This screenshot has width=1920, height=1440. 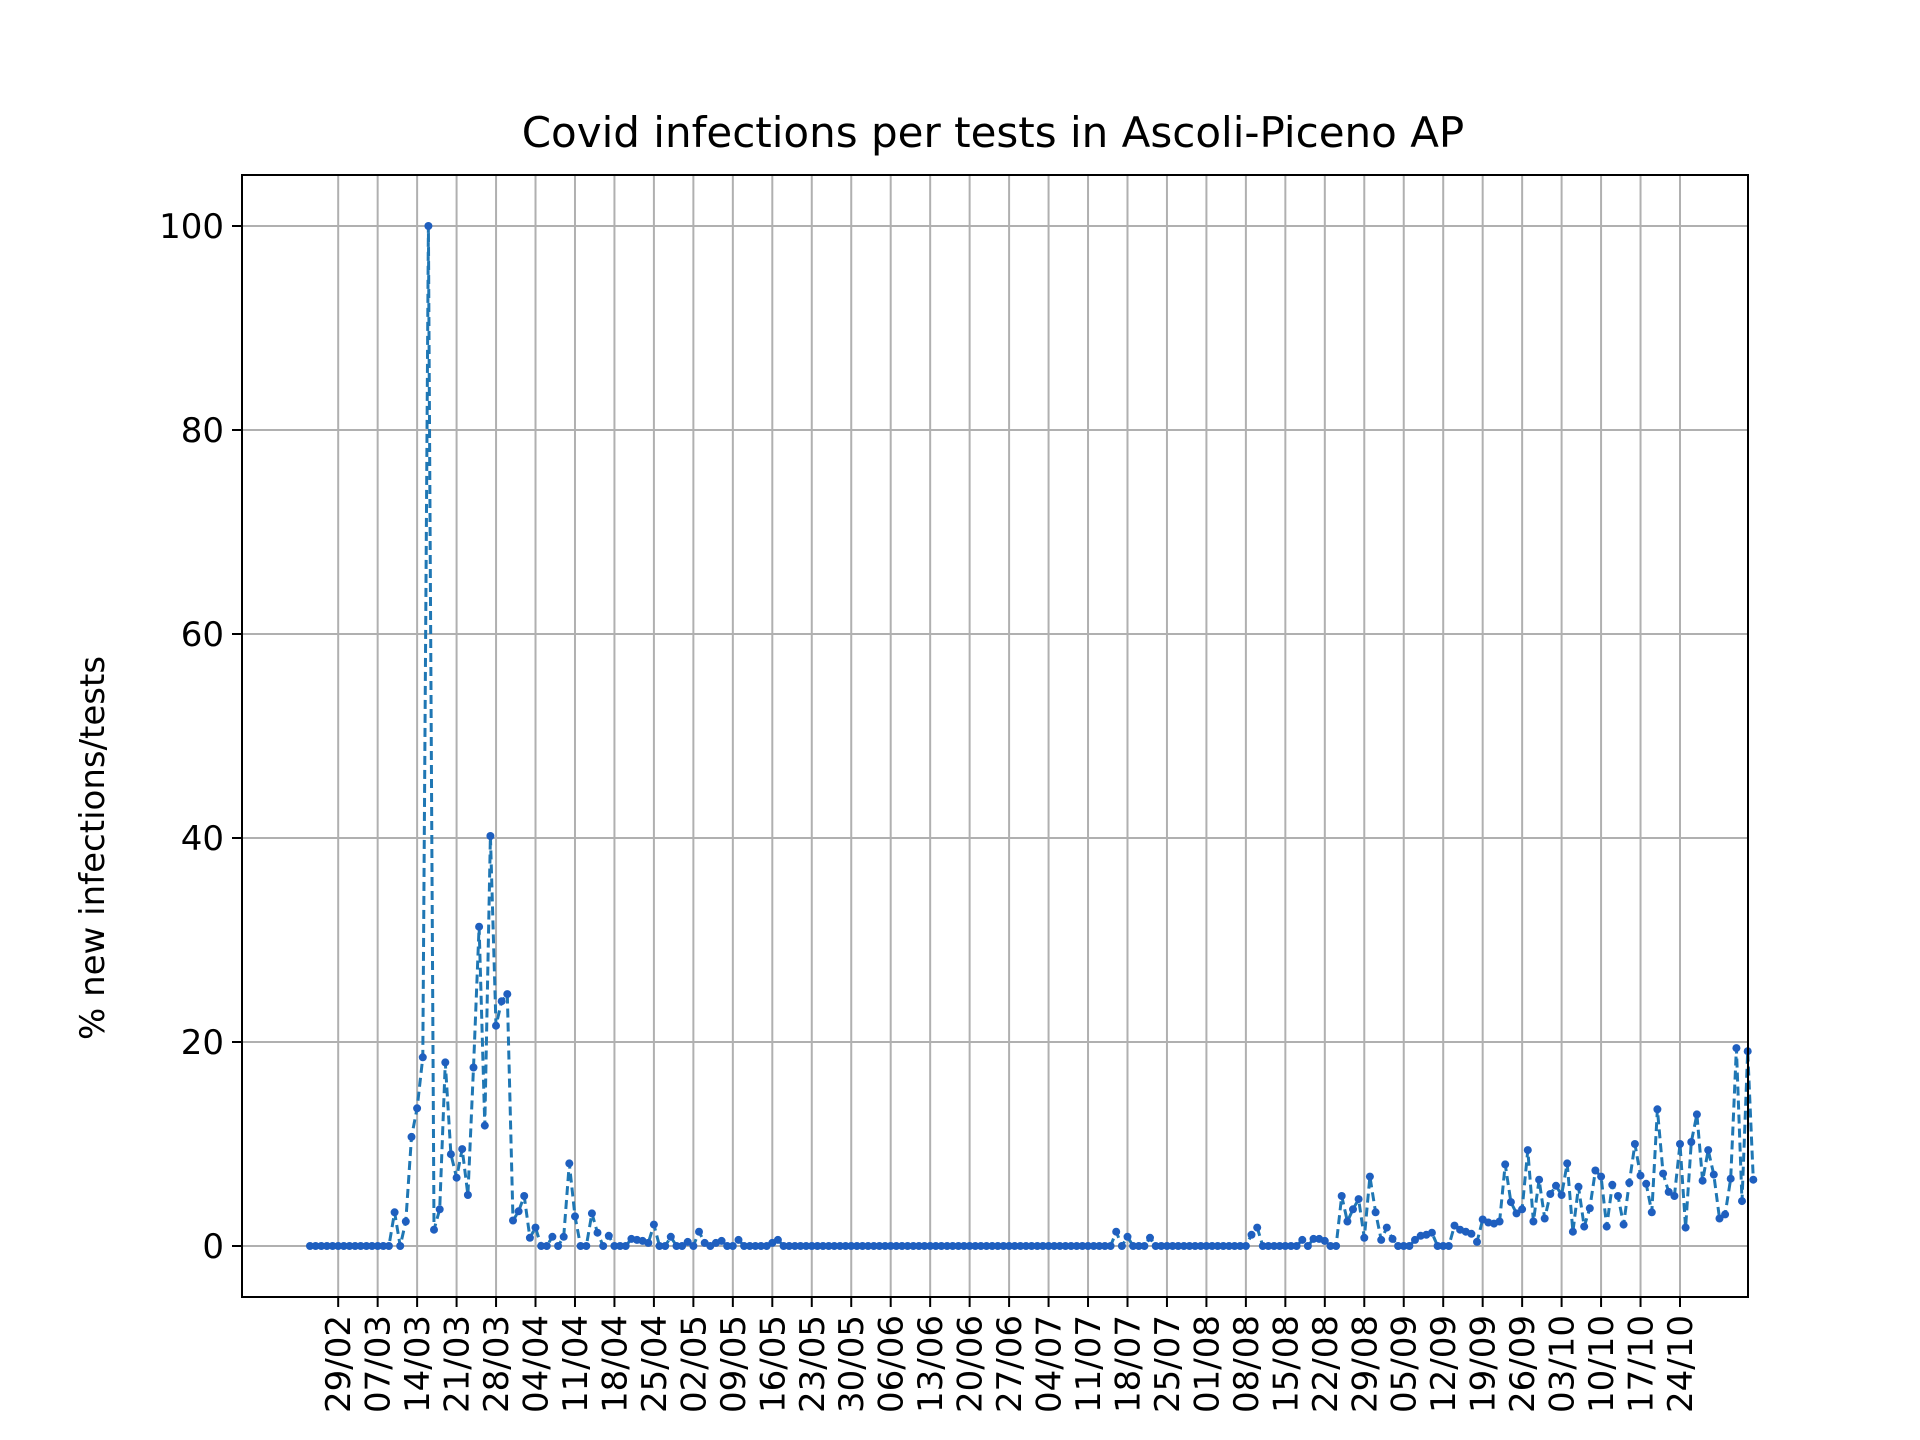 I want to click on x-tick-label: 11/04, so click(x=576, y=1364).